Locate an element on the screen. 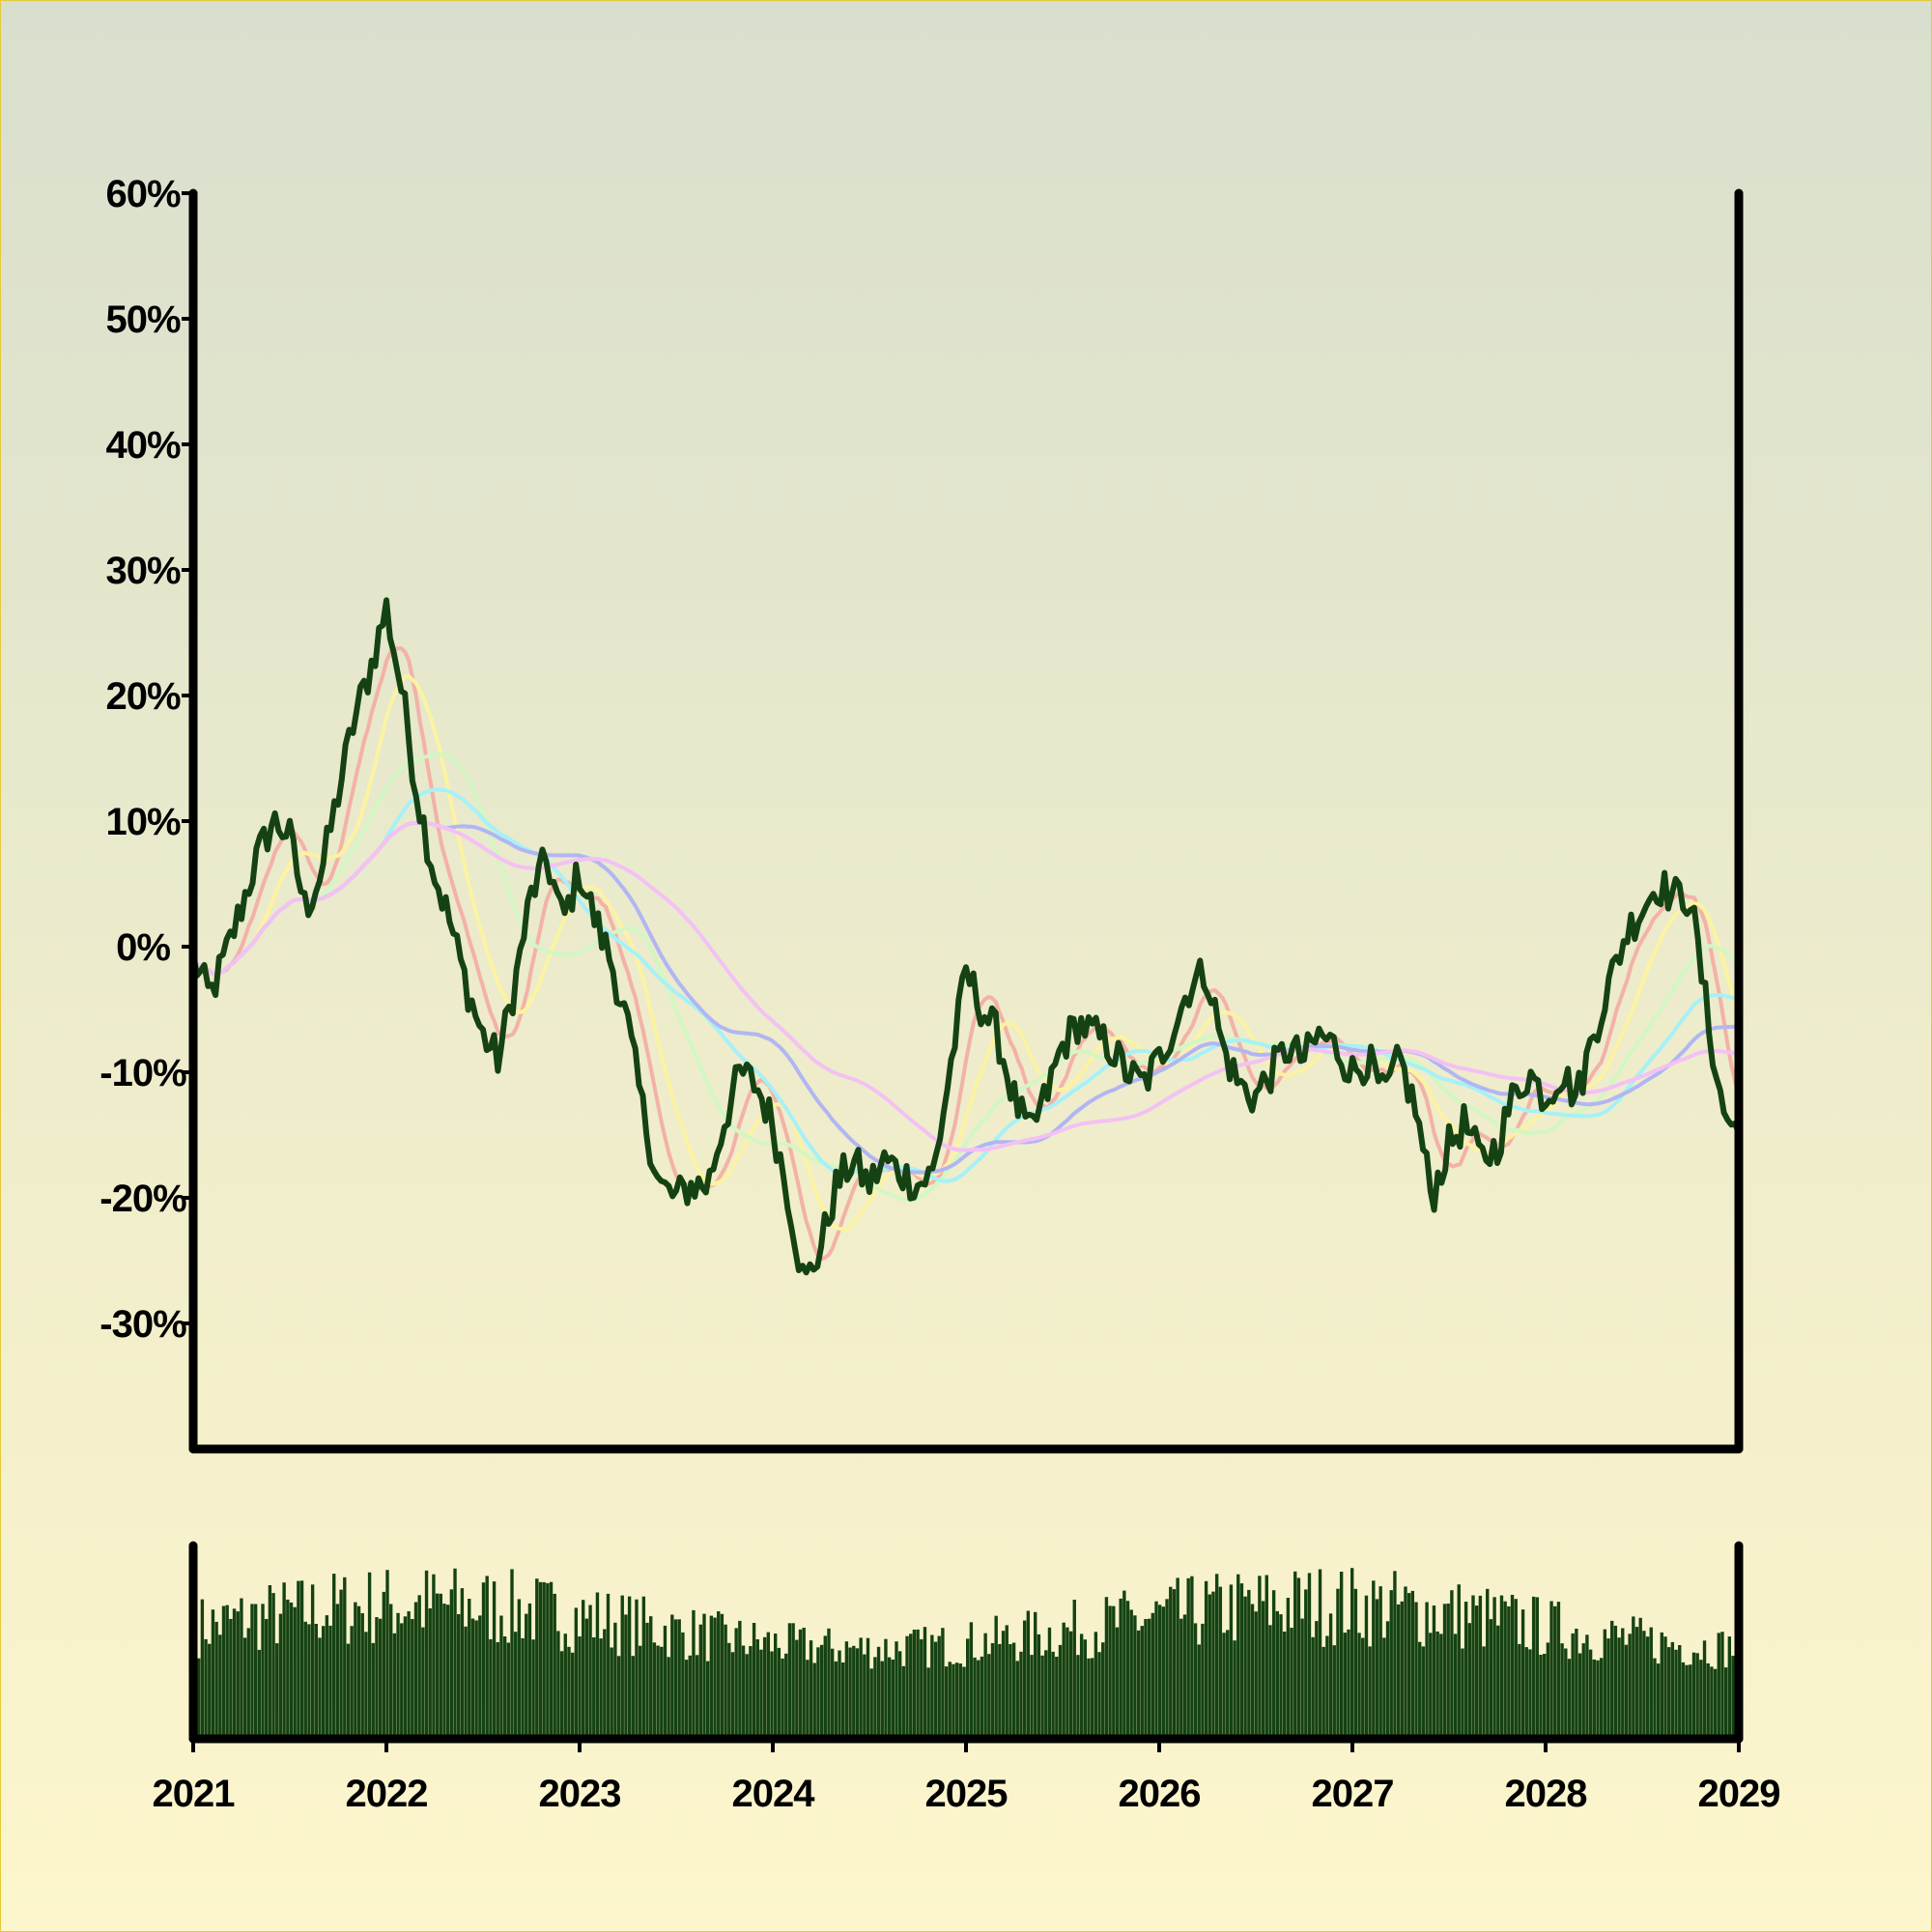  x-tick-label: 2026 is located at coordinates (1160, 1794).